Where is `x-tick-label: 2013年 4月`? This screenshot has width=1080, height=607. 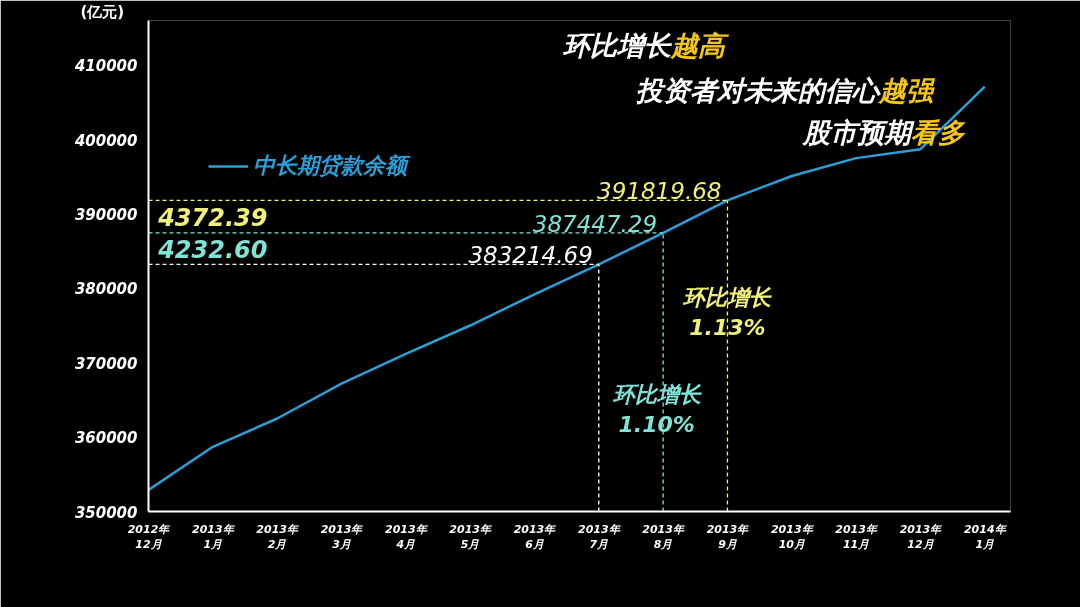
x-tick-label: 2013年 4月 is located at coordinates (407, 537).